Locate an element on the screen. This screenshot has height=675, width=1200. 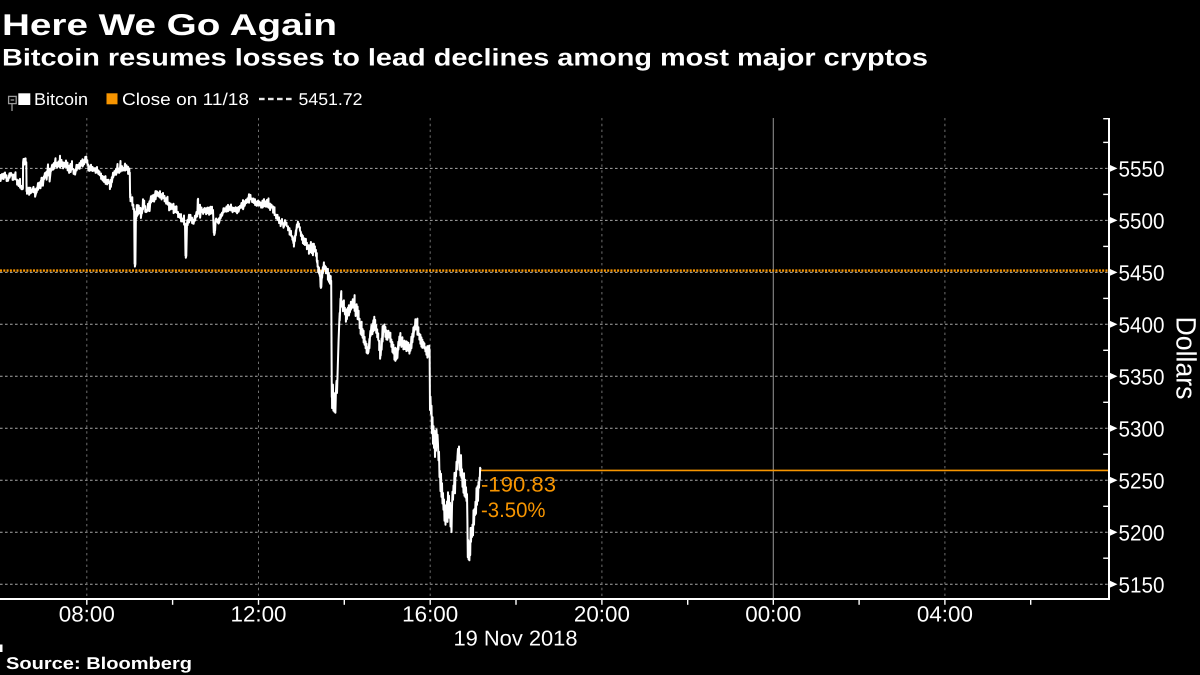
svg-text: 5150 is located at coordinates (1142, 584).